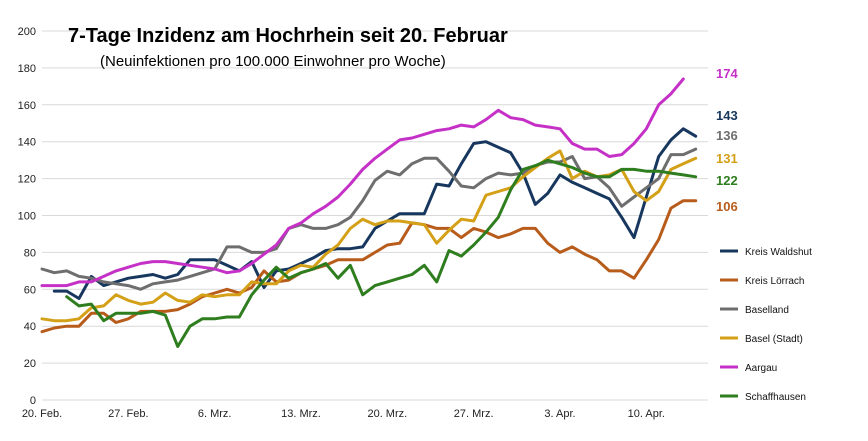  Describe the element at coordinates (27, 106) in the screenshot. I see `y-tick-label: 160` at that location.